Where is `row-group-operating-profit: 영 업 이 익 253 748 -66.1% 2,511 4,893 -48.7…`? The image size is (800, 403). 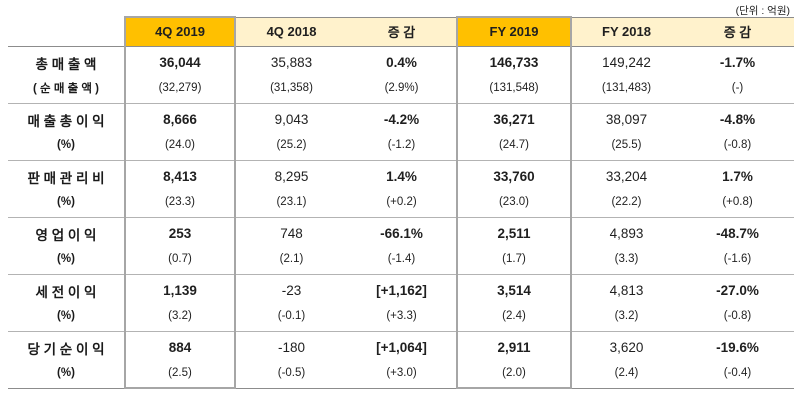 row-group-operating-profit: 영 업 이 익 253 748 -66.1% 2,511 4,893 -48.7… is located at coordinates (401, 246).